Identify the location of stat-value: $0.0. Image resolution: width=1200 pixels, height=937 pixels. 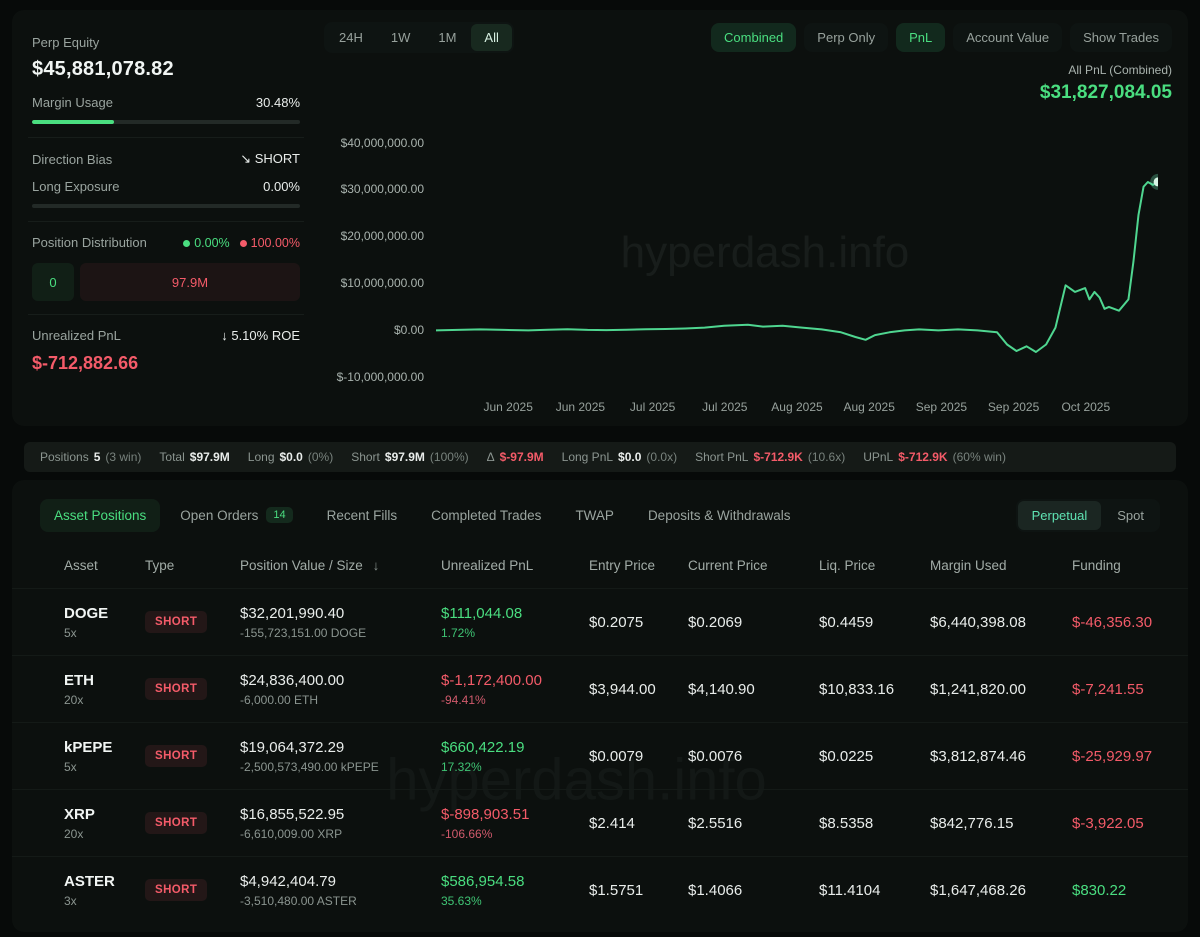
(630, 457).